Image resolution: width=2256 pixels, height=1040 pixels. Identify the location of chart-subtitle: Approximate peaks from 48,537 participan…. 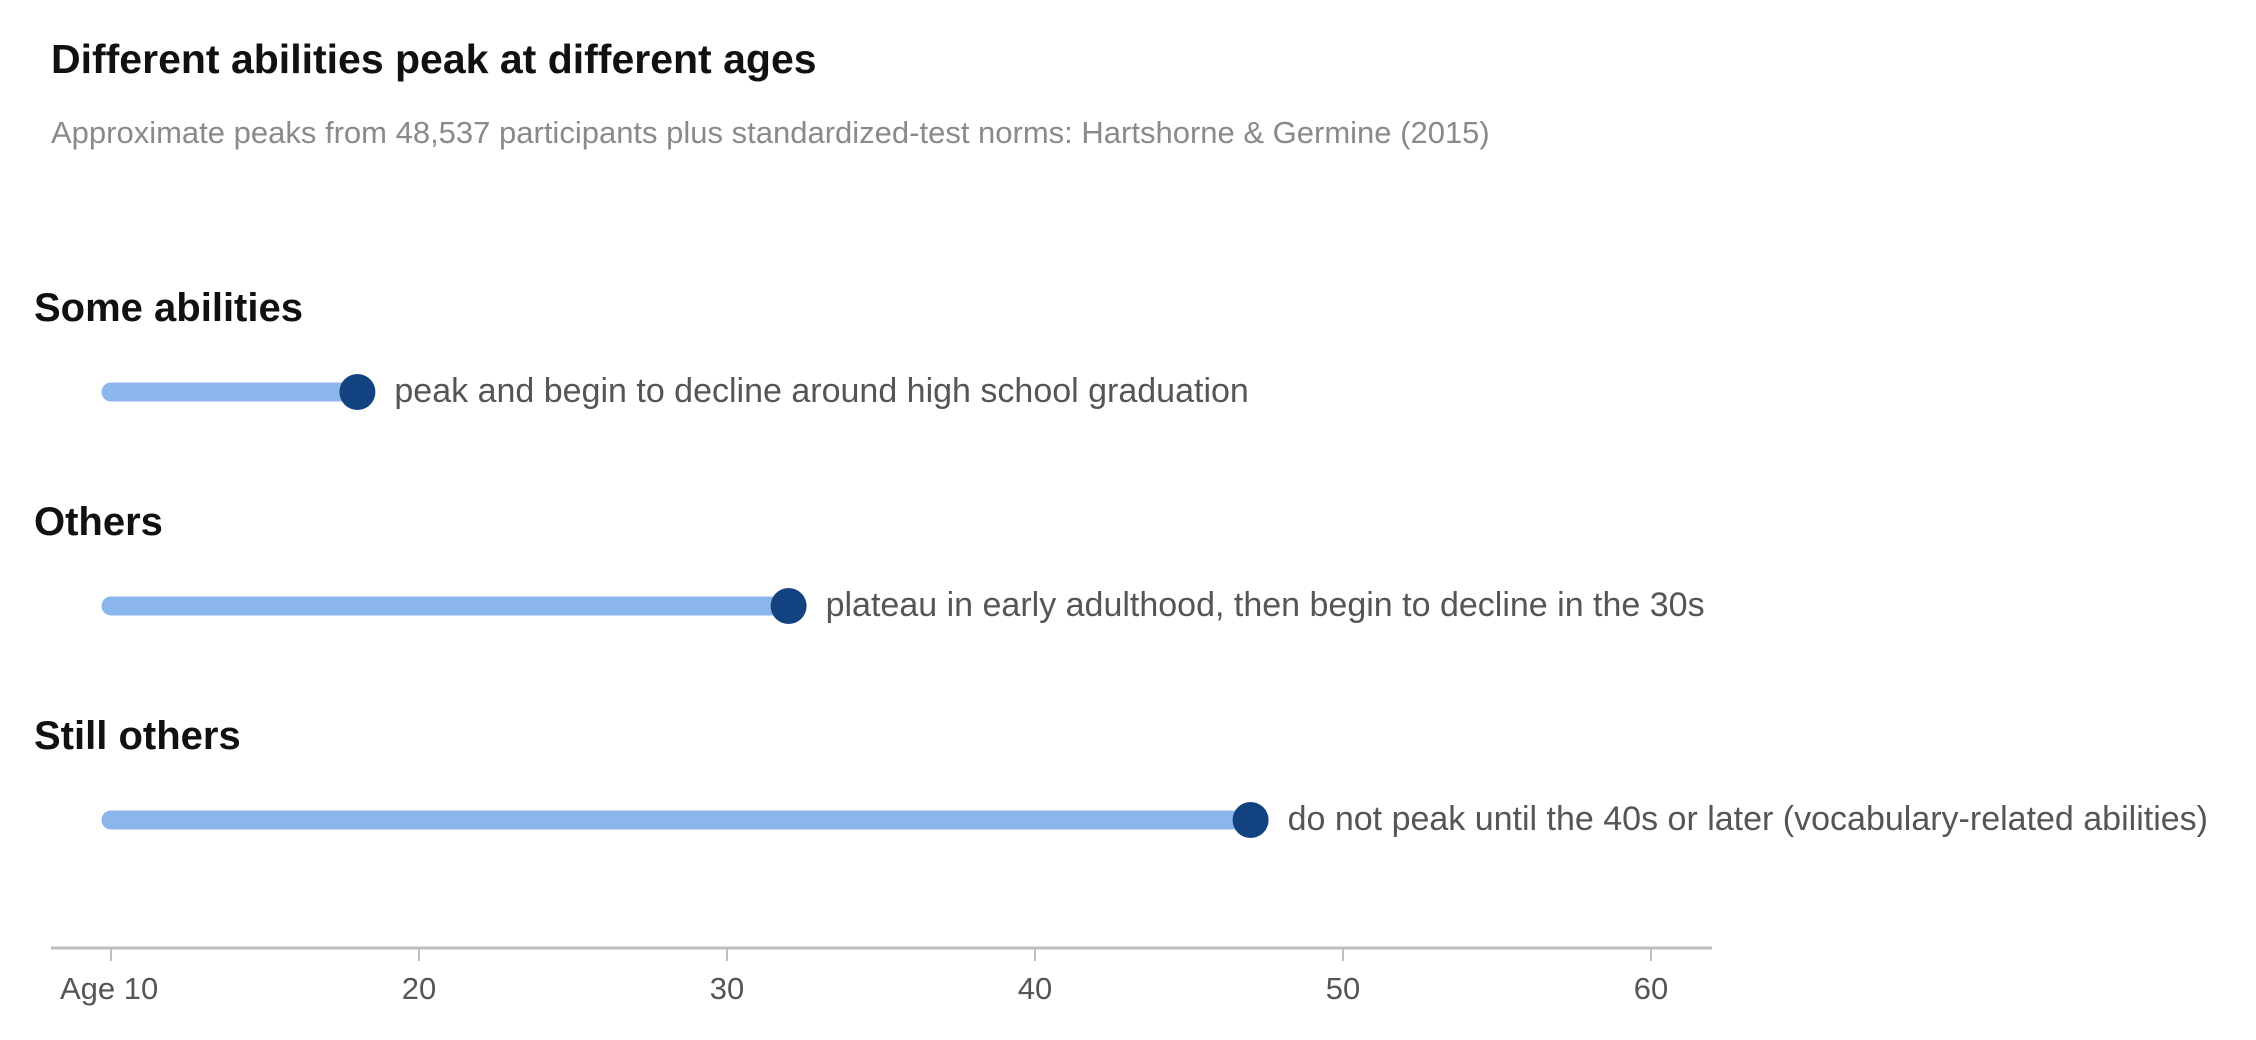
(770, 132).